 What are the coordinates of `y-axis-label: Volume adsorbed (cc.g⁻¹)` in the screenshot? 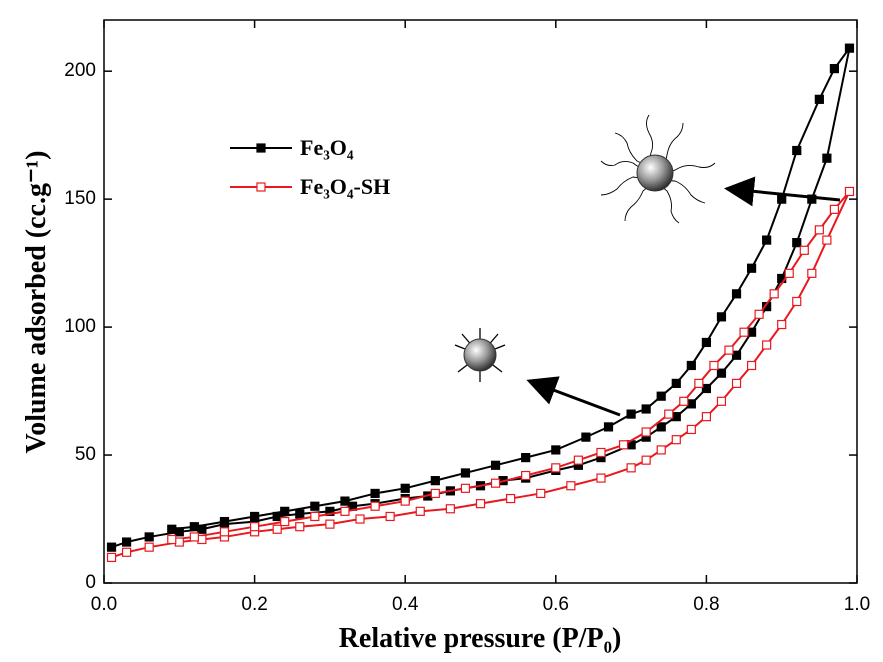 It's located at (36, 302).